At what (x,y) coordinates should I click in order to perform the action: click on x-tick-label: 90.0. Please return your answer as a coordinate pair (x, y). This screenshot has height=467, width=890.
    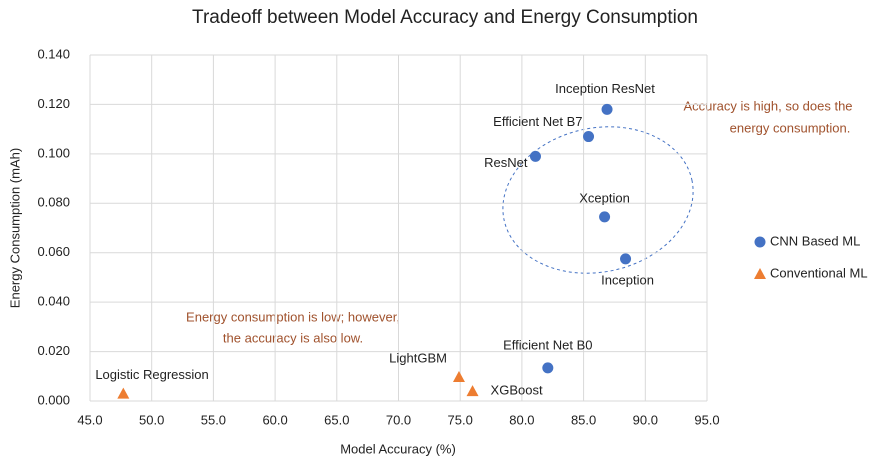
    Looking at the image, I should click on (645, 419).